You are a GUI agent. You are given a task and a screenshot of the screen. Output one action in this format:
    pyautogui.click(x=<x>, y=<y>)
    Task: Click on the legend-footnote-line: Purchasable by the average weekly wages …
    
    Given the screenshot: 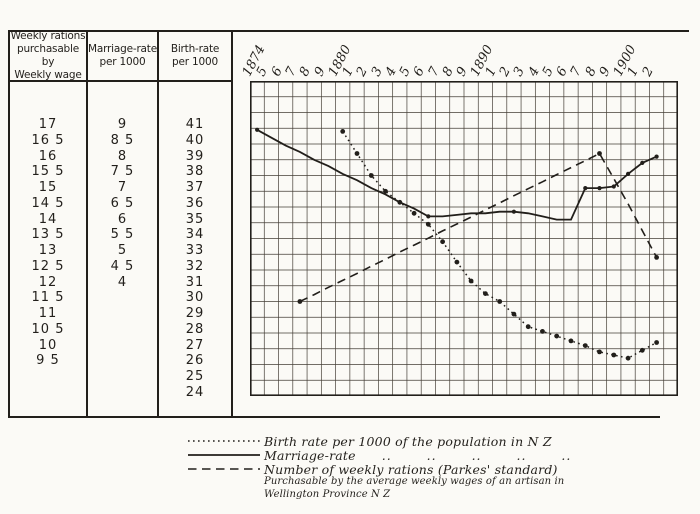 What is the action you would take?
    pyautogui.click(x=414, y=481)
    